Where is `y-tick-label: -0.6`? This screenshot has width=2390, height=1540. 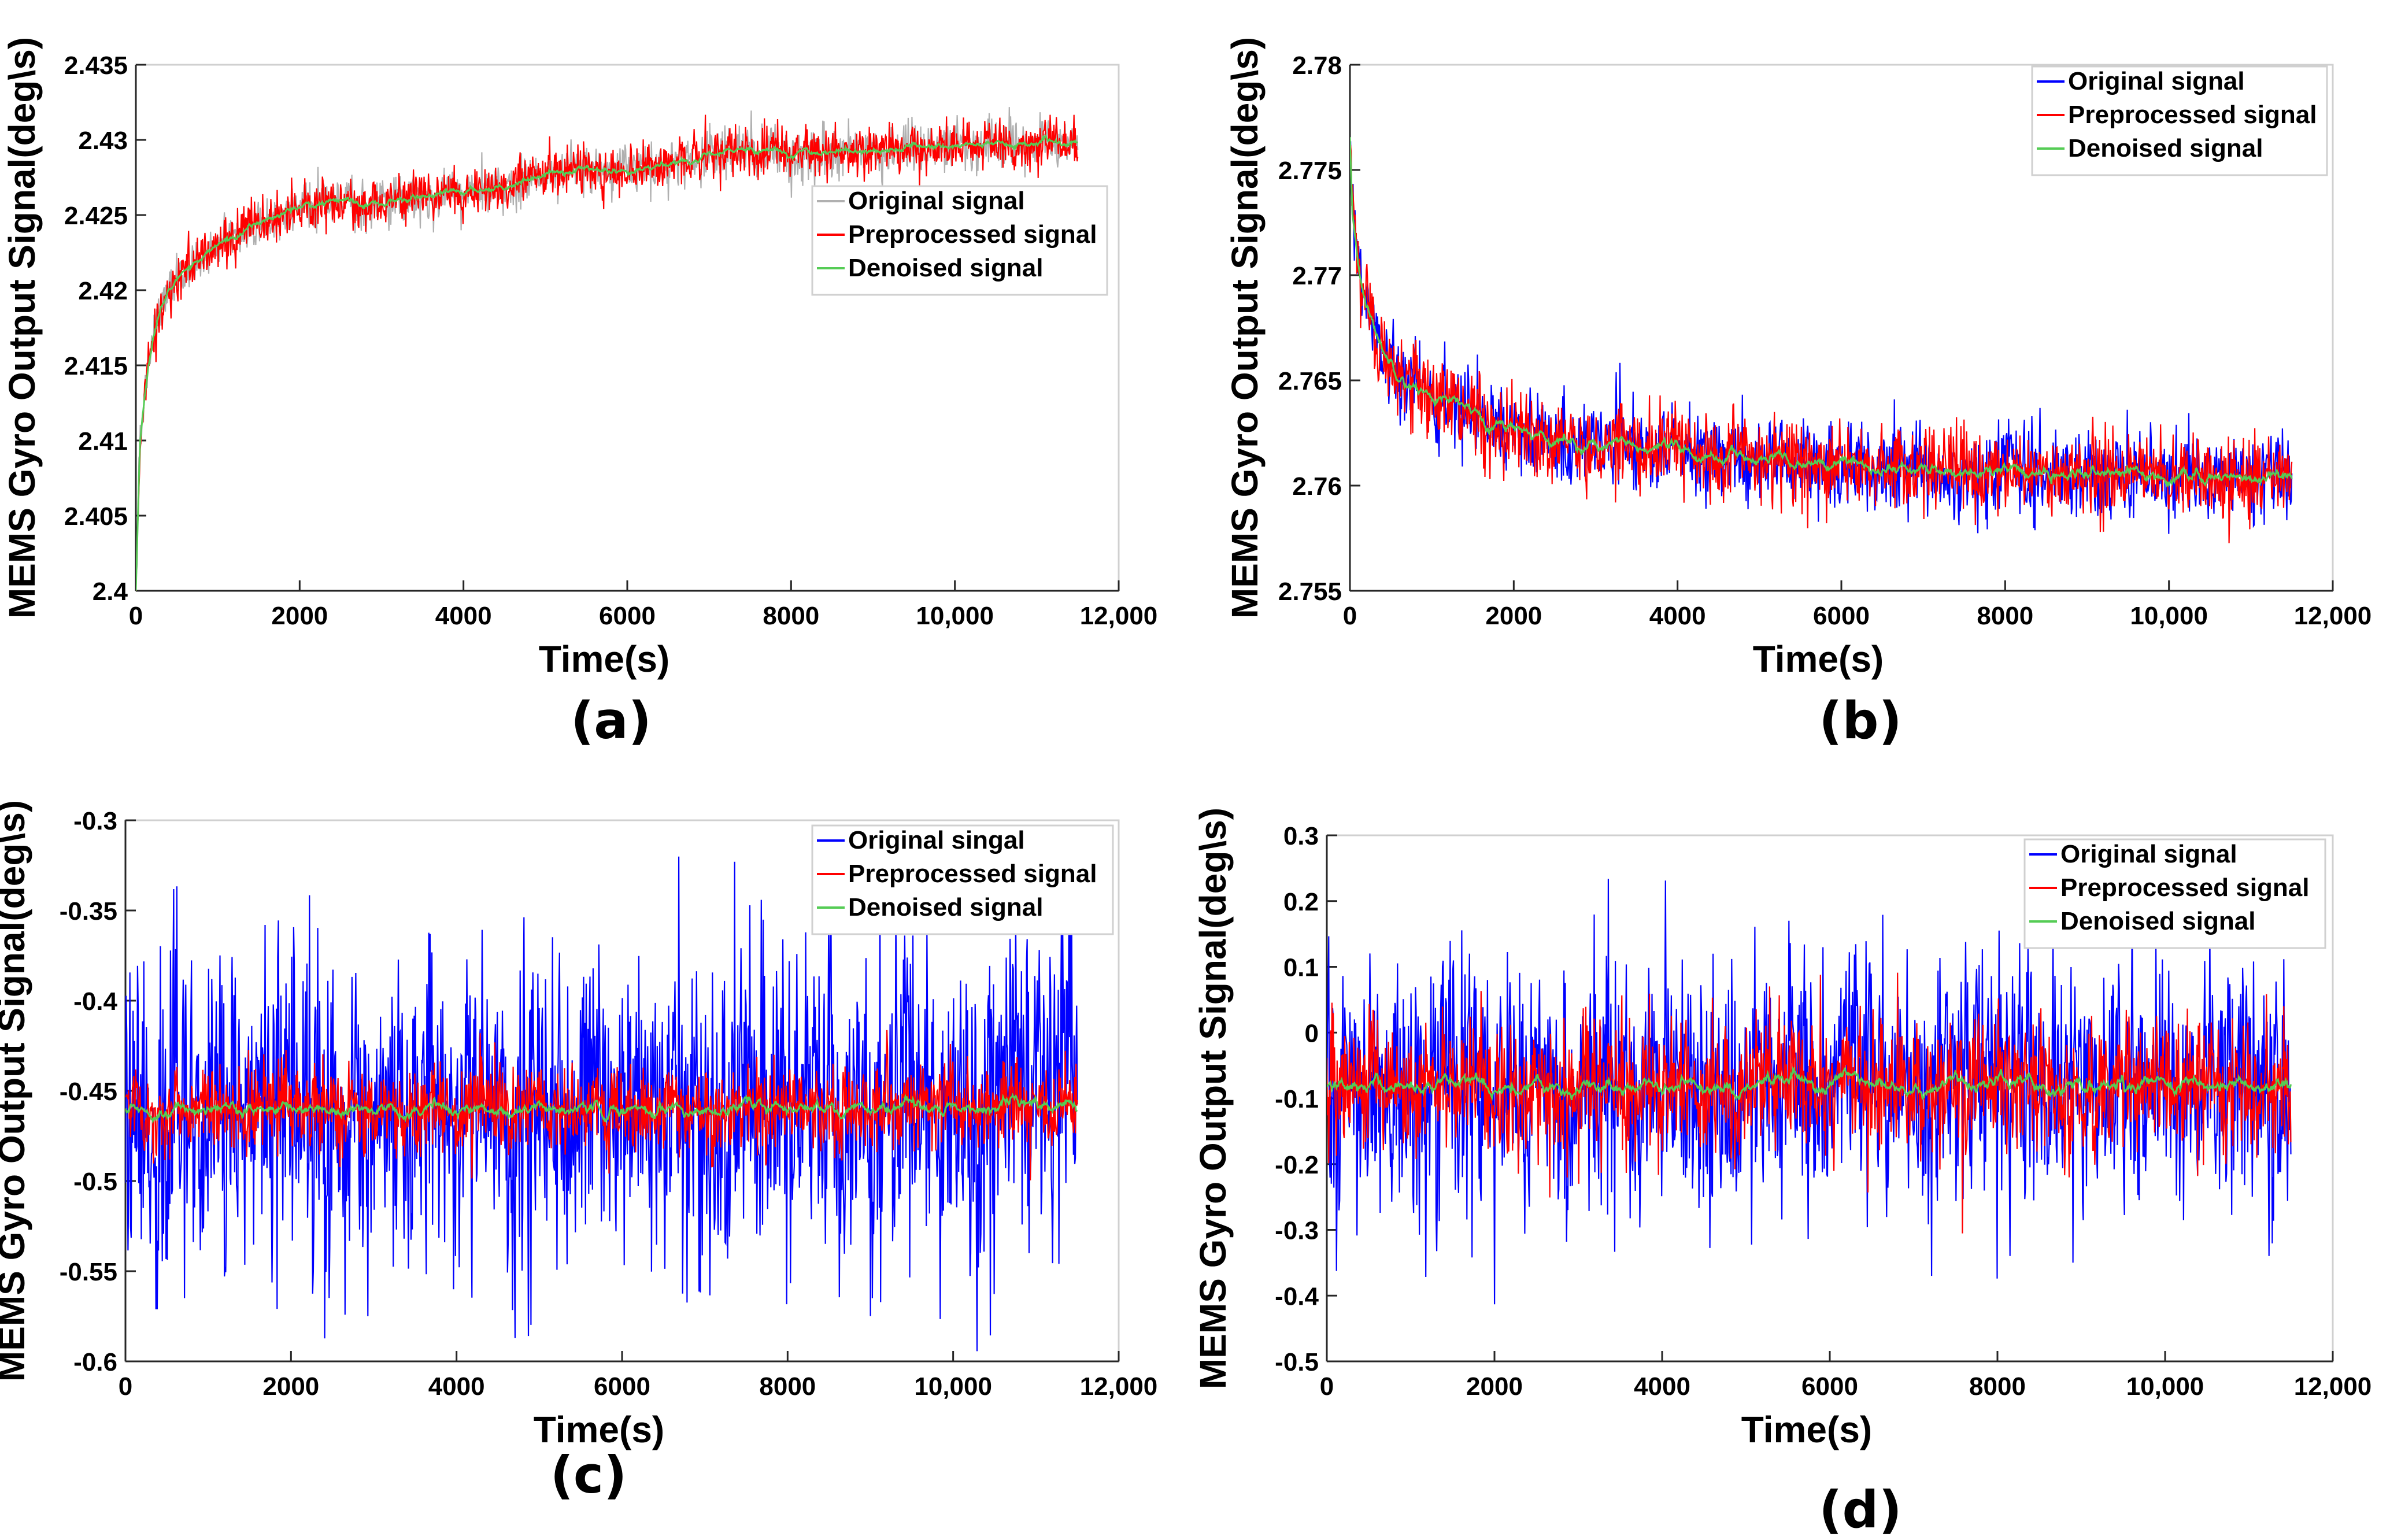
y-tick-label: -0.6 is located at coordinates (95, 1362).